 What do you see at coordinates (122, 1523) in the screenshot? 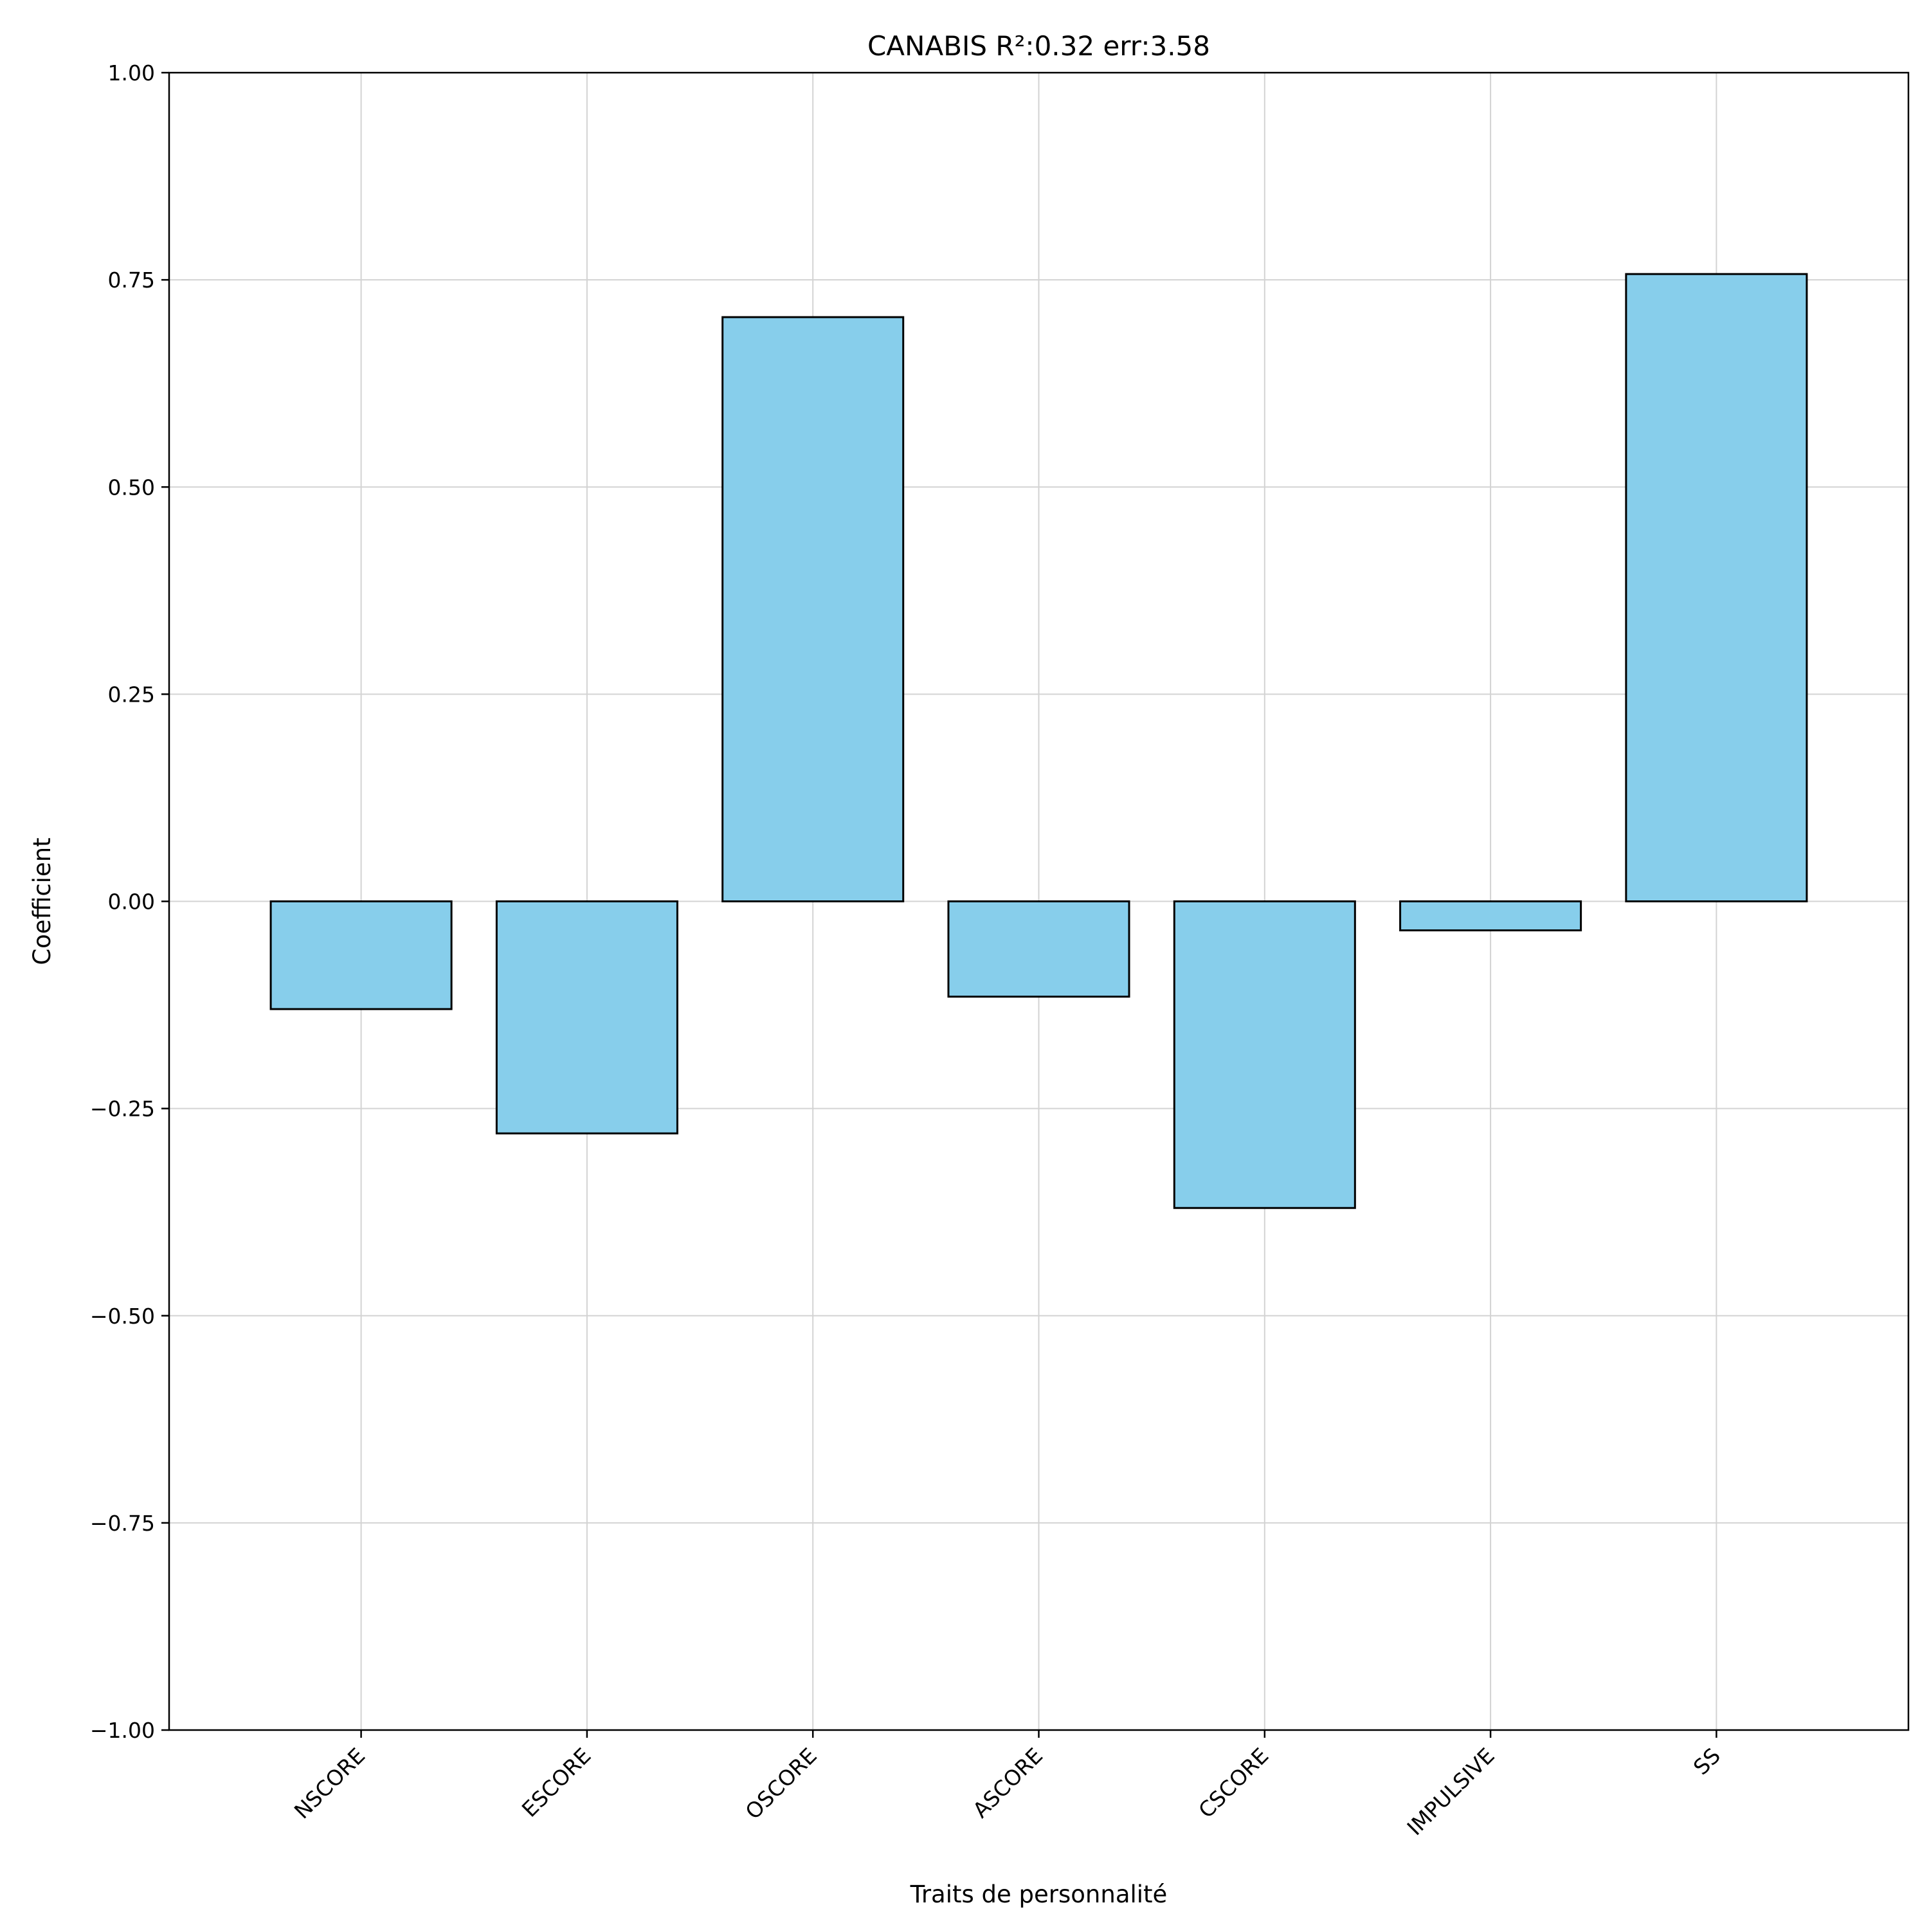
I see `y-tick-label: −0.75` at bounding box center [122, 1523].